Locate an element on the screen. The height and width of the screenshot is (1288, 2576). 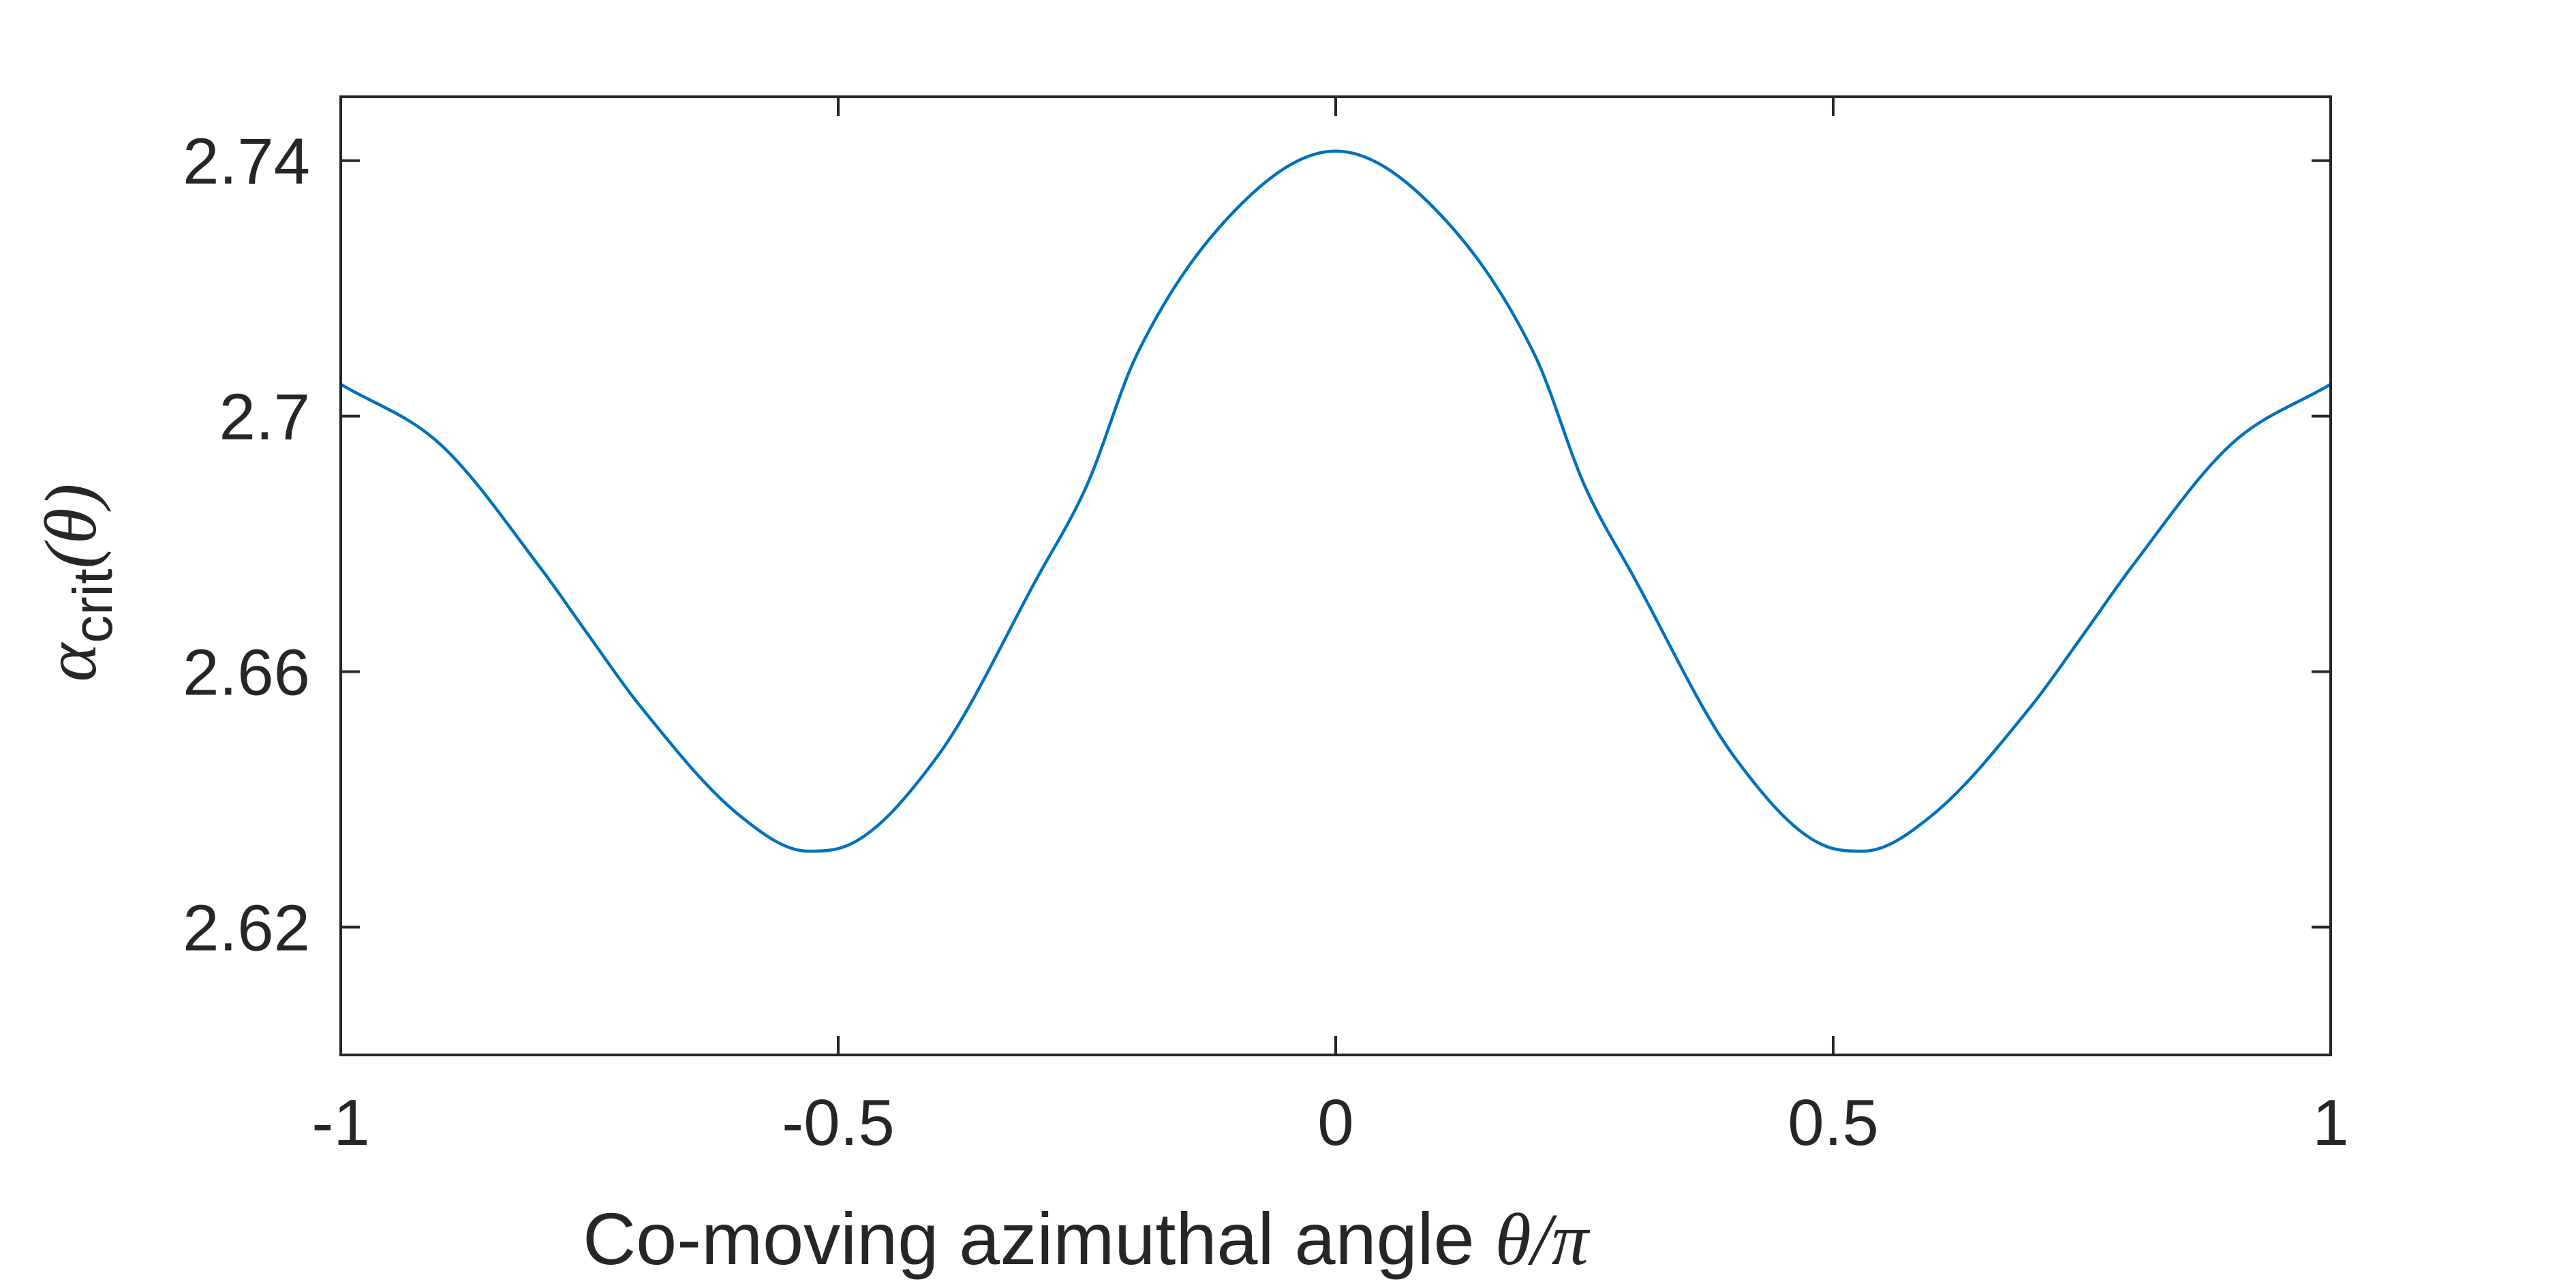
x-tick-label: 1 is located at coordinates (2330, 1122).